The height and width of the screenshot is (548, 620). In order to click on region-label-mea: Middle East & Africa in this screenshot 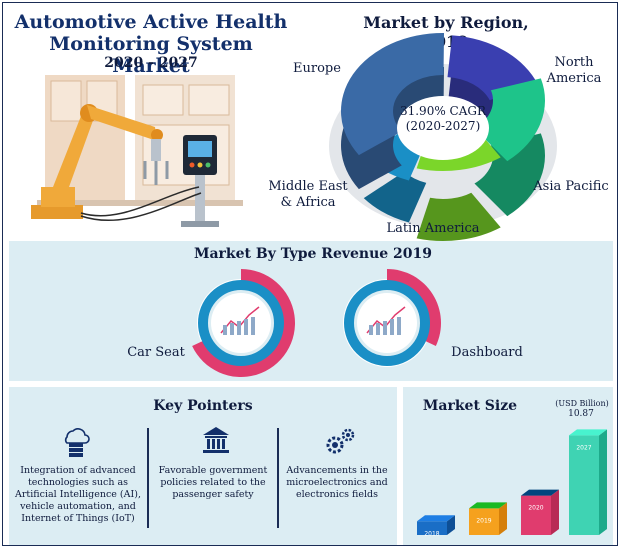, I will do `click(308, 194)`.